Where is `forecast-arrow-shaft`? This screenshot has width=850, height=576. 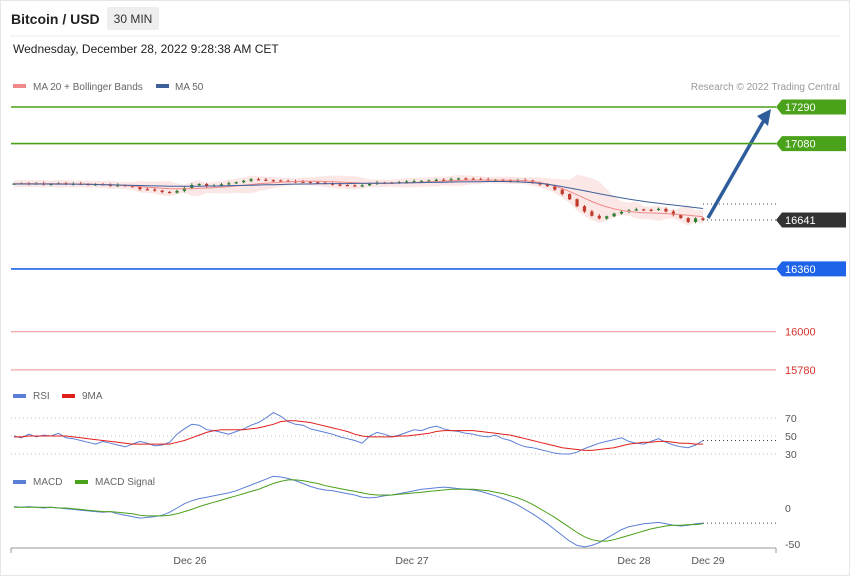 forecast-arrow-shaft is located at coordinates (737, 166).